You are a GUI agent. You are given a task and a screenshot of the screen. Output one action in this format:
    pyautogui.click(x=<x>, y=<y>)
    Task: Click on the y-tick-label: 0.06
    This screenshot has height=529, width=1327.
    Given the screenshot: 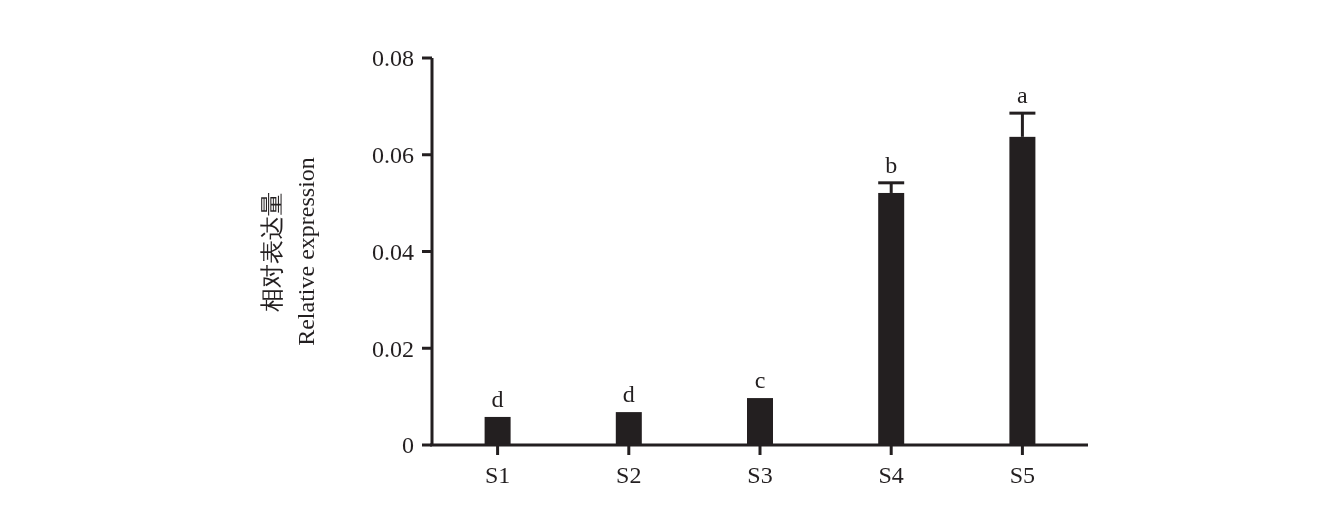 What is the action you would take?
    pyautogui.click(x=393, y=155)
    